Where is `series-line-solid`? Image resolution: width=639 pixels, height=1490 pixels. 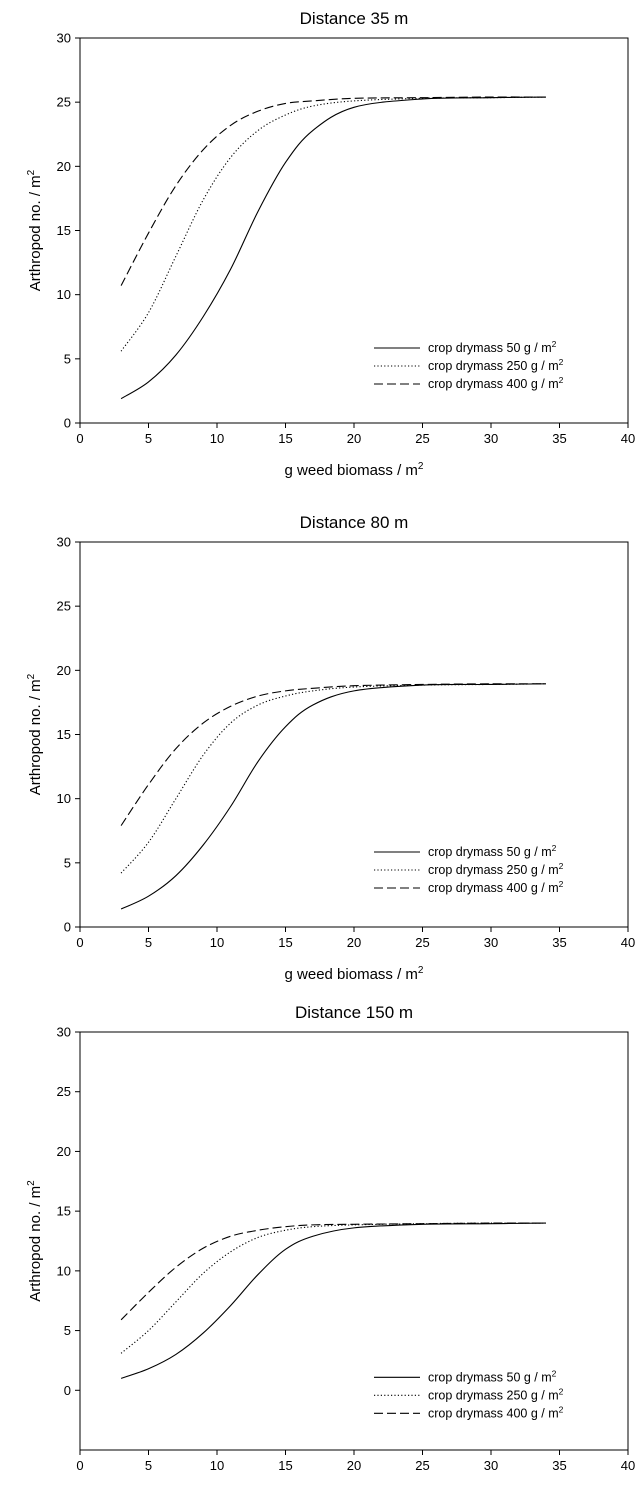 series-line-solid is located at coordinates (333, 1300).